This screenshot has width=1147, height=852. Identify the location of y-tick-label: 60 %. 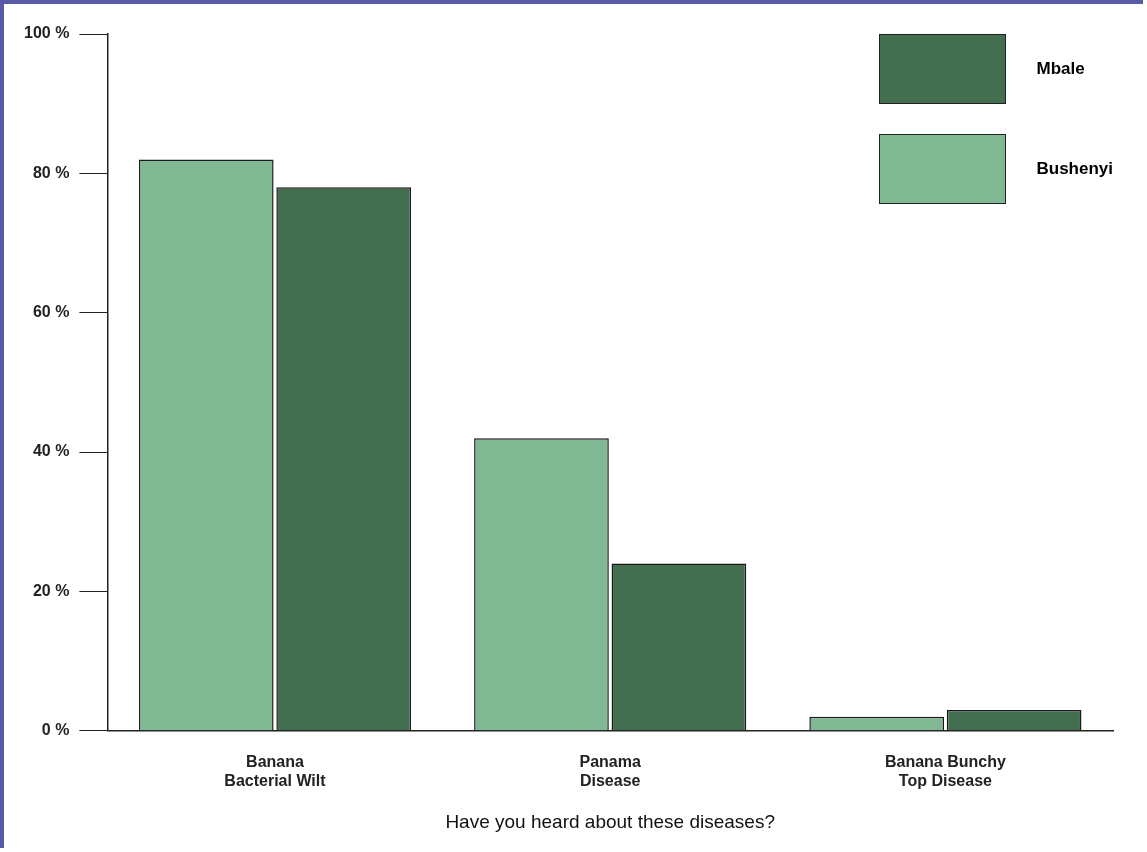
(51, 312).